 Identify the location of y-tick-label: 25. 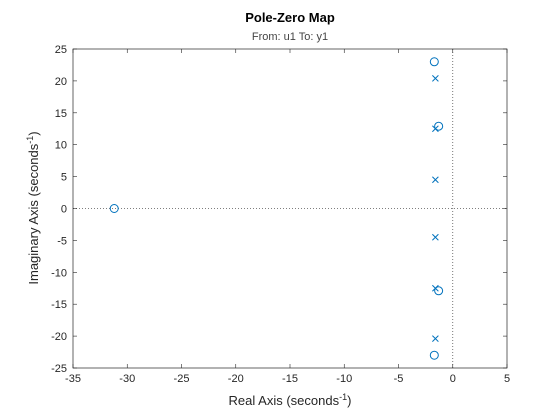
(61, 50).